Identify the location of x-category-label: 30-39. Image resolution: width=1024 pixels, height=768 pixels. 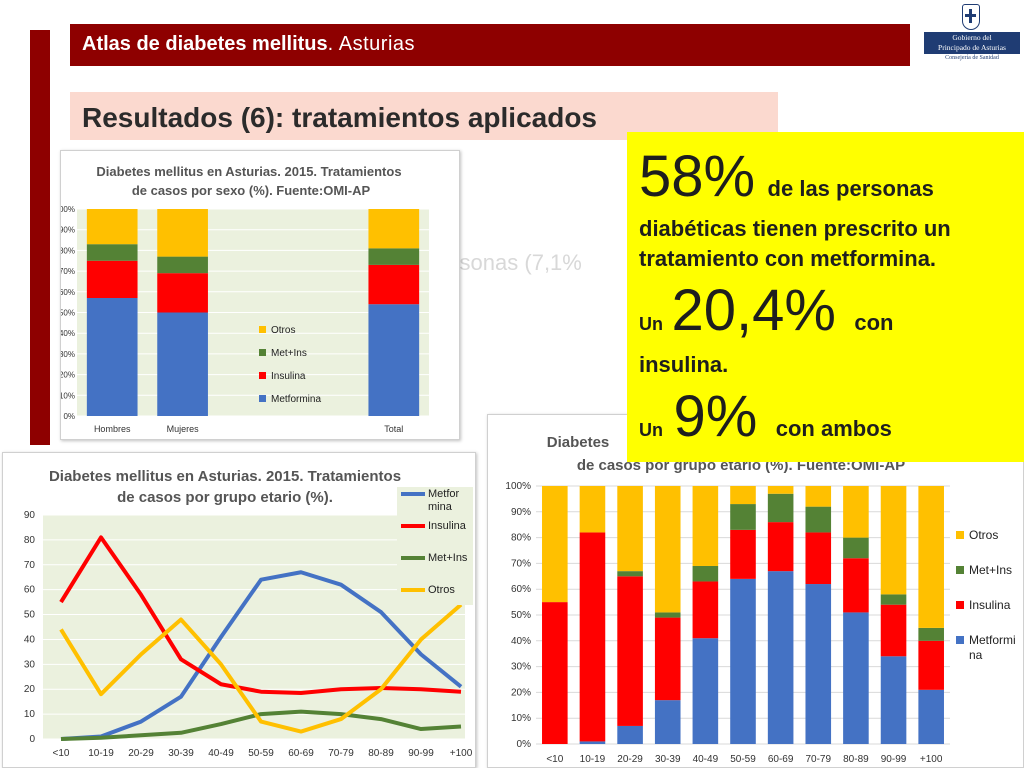
(668, 759).